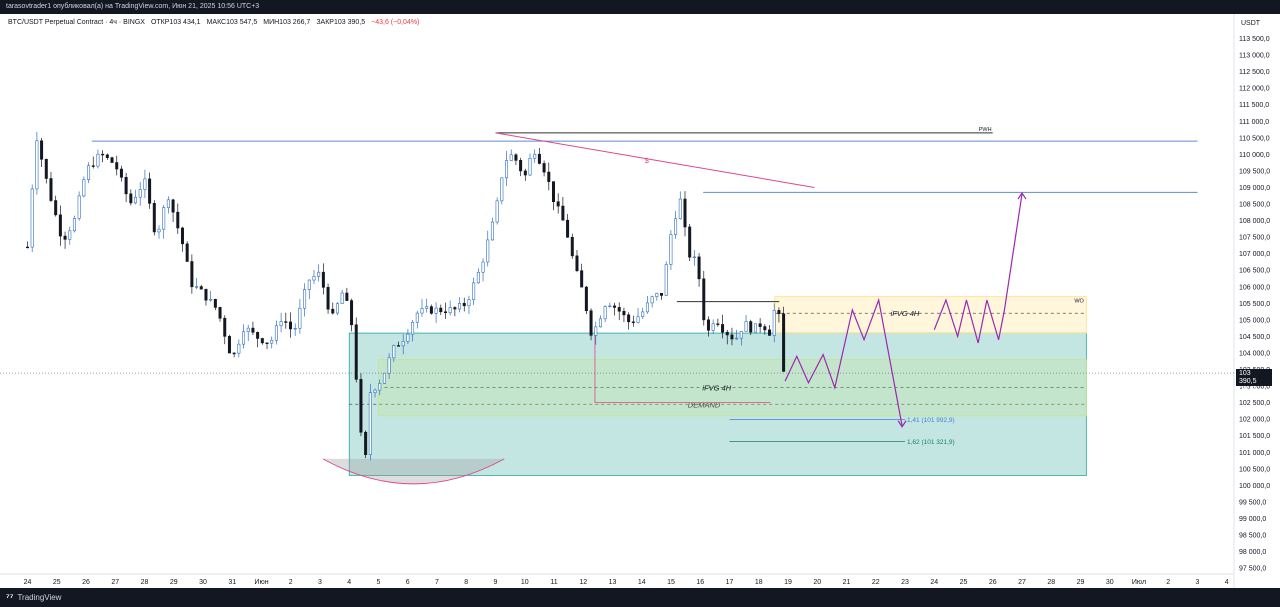 This screenshot has height=607, width=1280. What do you see at coordinates (291, 582) in the screenshot?
I see `x-tick-label: 2` at bounding box center [291, 582].